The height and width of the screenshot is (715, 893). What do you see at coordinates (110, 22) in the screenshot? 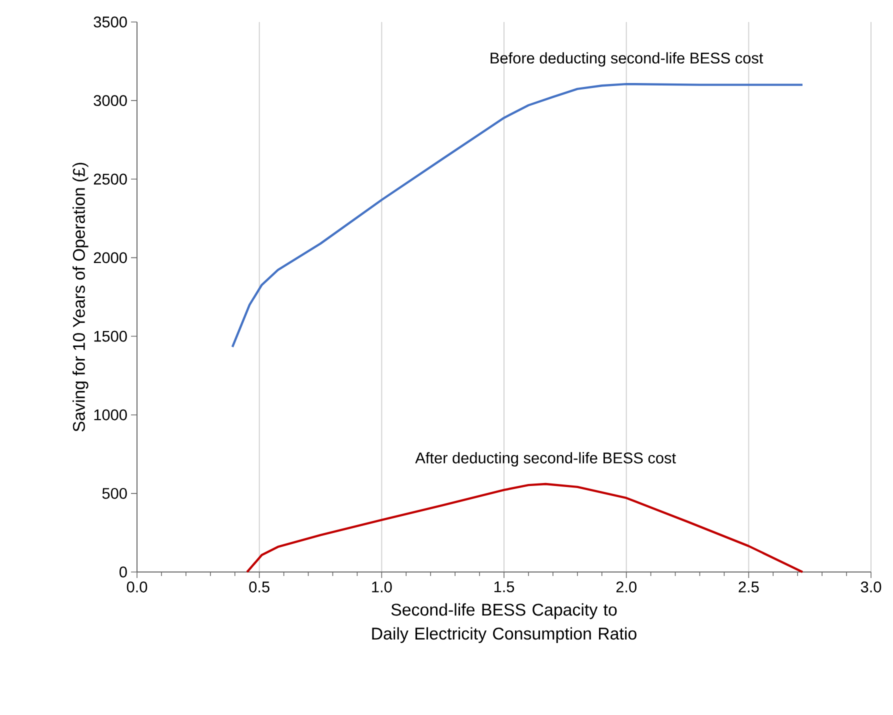
I see `y-tick-label: 3500` at bounding box center [110, 22].